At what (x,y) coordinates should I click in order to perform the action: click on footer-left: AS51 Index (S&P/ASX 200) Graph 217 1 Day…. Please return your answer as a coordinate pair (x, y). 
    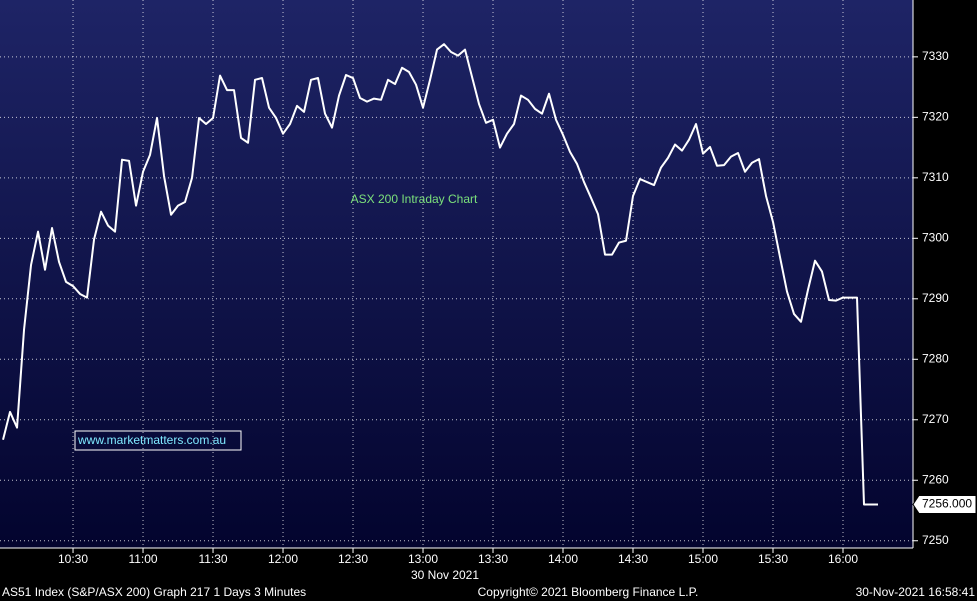
    Looking at the image, I should click on (154, 592).